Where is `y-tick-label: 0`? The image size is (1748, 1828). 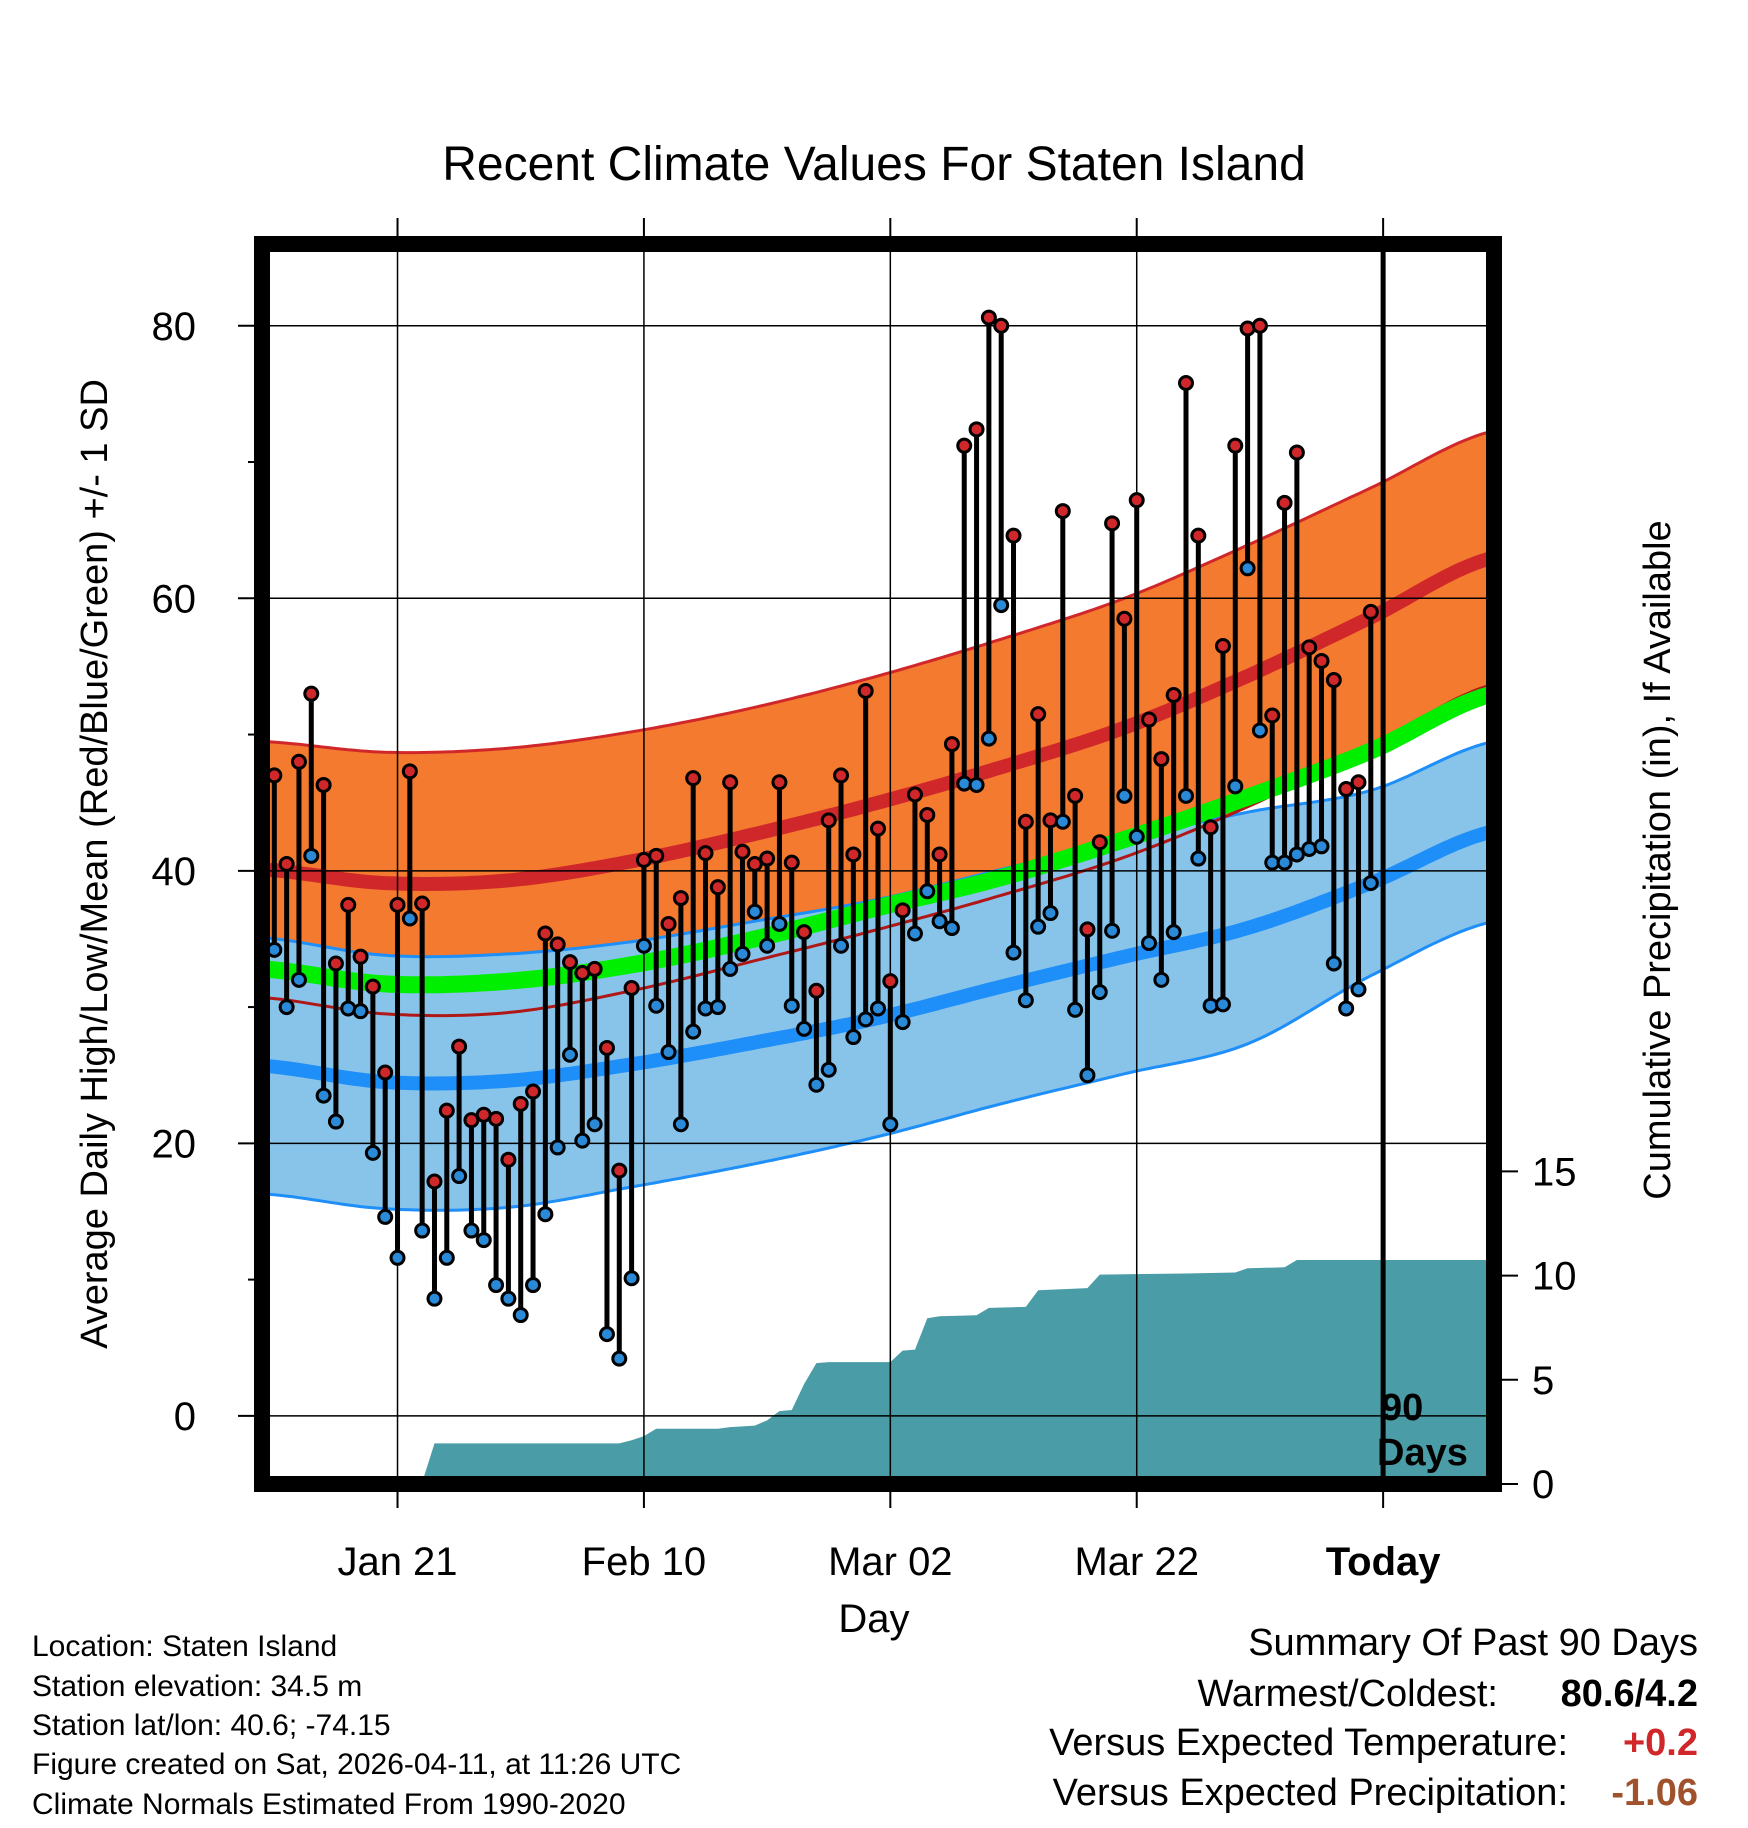 y-tick-label: 0 is located at coordinates (185, 1417).